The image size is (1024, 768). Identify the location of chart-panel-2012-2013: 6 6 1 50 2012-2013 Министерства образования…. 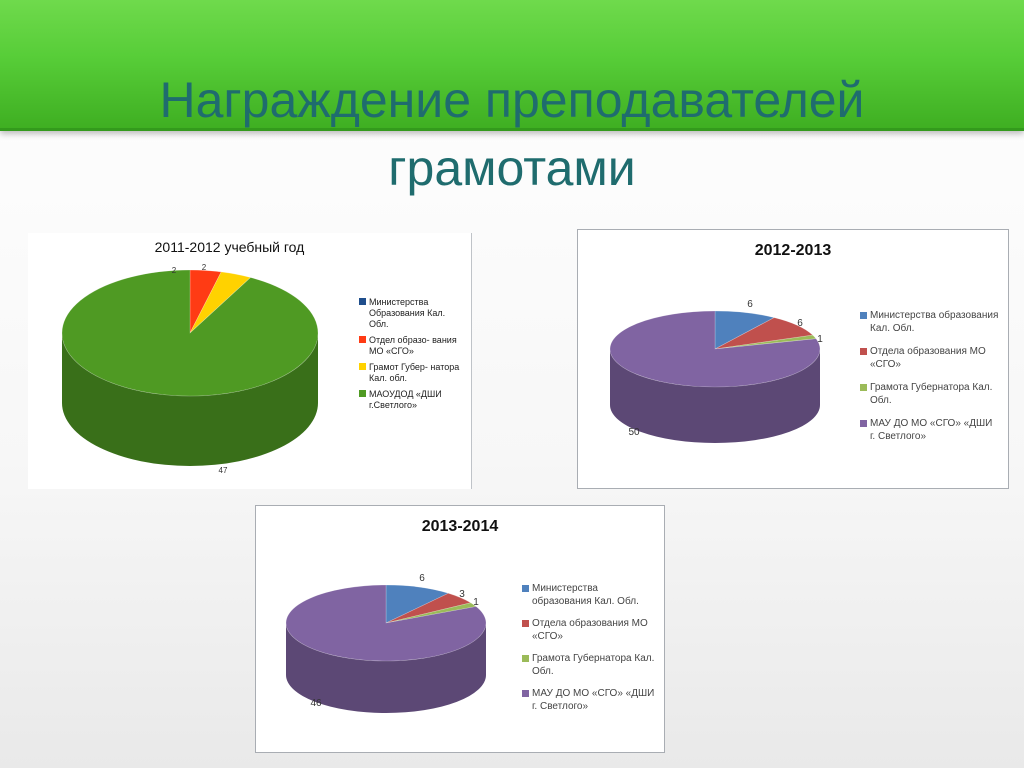
(793, 359).